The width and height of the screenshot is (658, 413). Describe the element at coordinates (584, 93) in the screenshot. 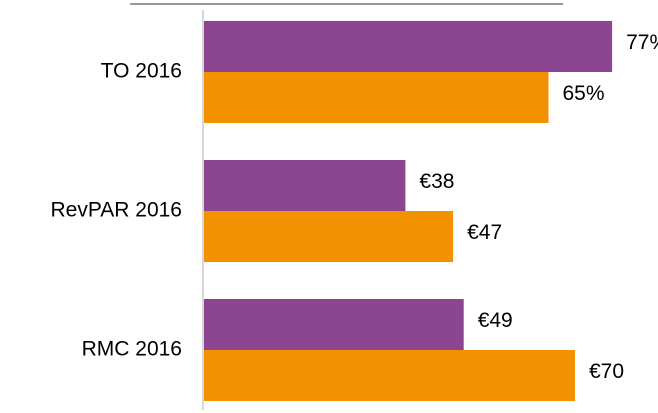

I see `value-label: 65%` at that location.